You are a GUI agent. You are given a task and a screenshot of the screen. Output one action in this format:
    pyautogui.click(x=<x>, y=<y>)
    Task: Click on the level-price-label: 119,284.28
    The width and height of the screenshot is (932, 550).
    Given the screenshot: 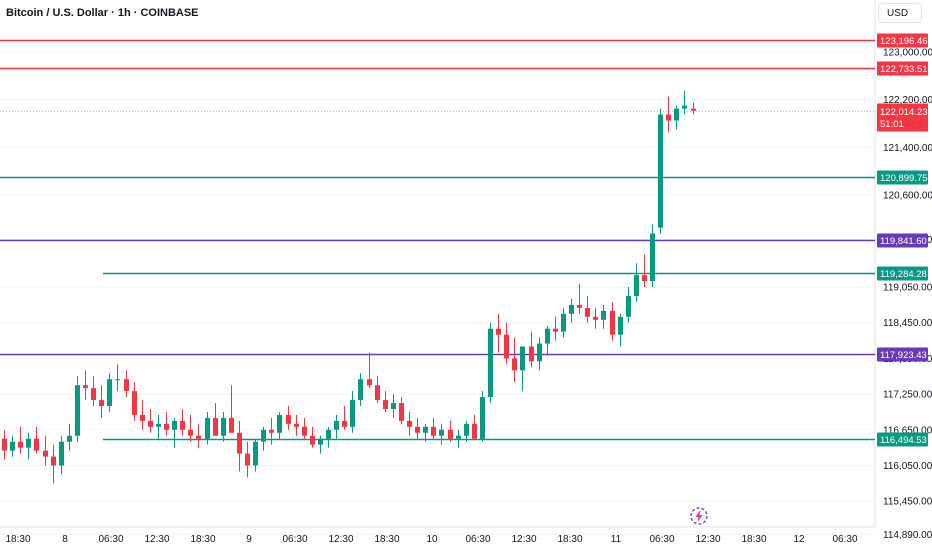 What is the action you would take?
    pyautogui.click(x=903, y=274)
    